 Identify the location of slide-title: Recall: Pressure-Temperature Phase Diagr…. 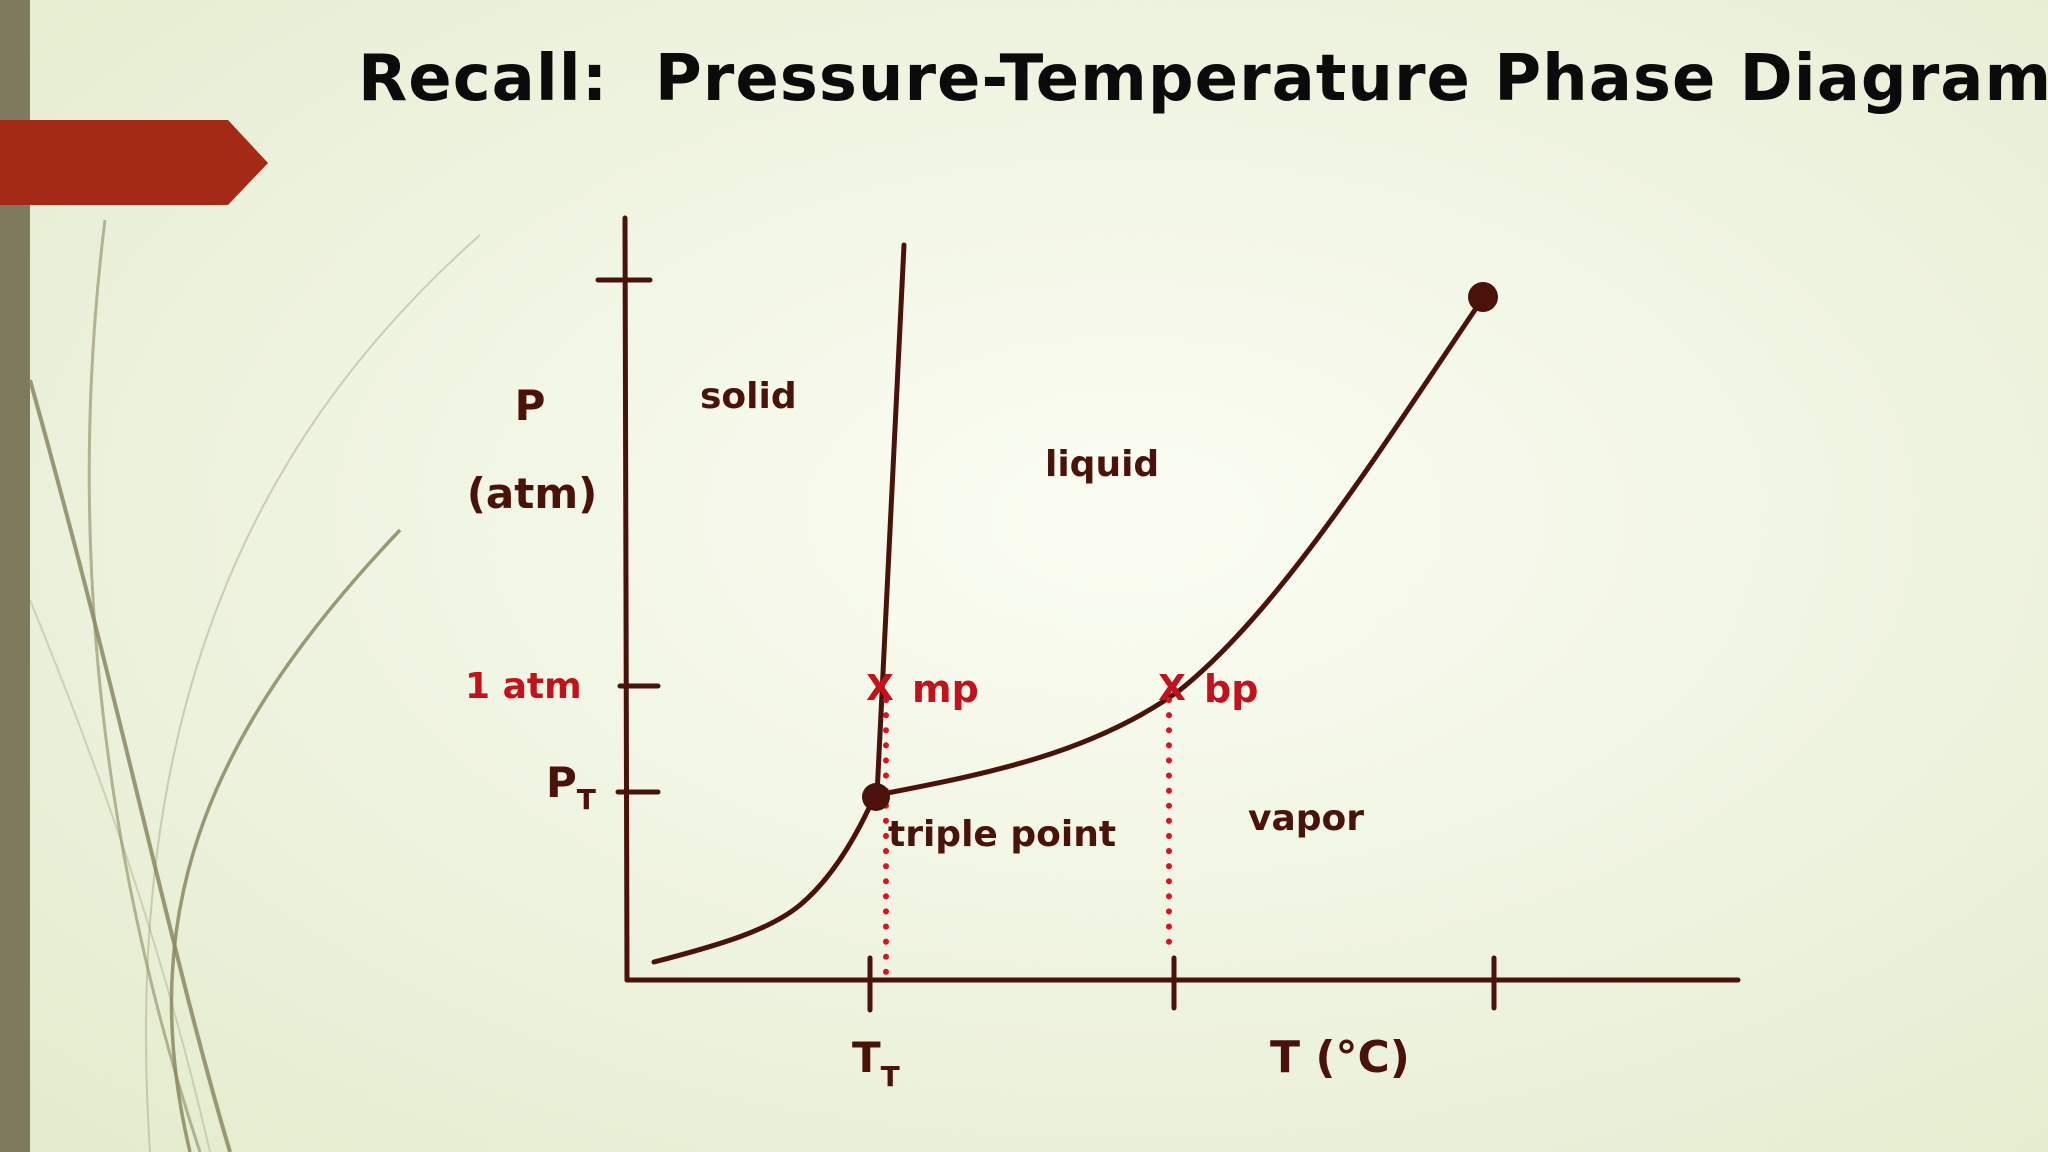
(1203, 79).